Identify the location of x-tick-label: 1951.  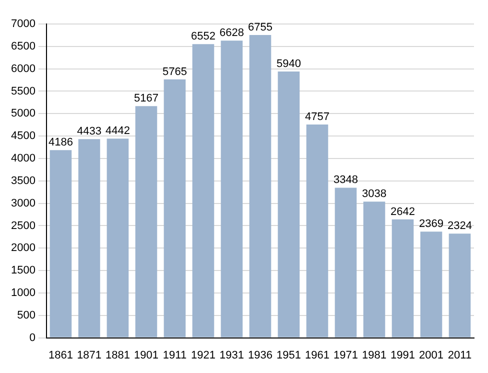
(288, 355).